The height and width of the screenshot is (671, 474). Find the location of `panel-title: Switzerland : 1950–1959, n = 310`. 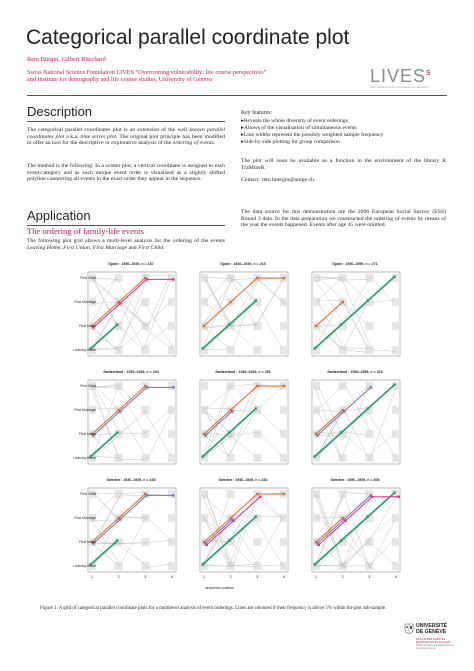

panel-title: Switzerland : 1950–1959, n = 310 is located at coordinates (355, 372).